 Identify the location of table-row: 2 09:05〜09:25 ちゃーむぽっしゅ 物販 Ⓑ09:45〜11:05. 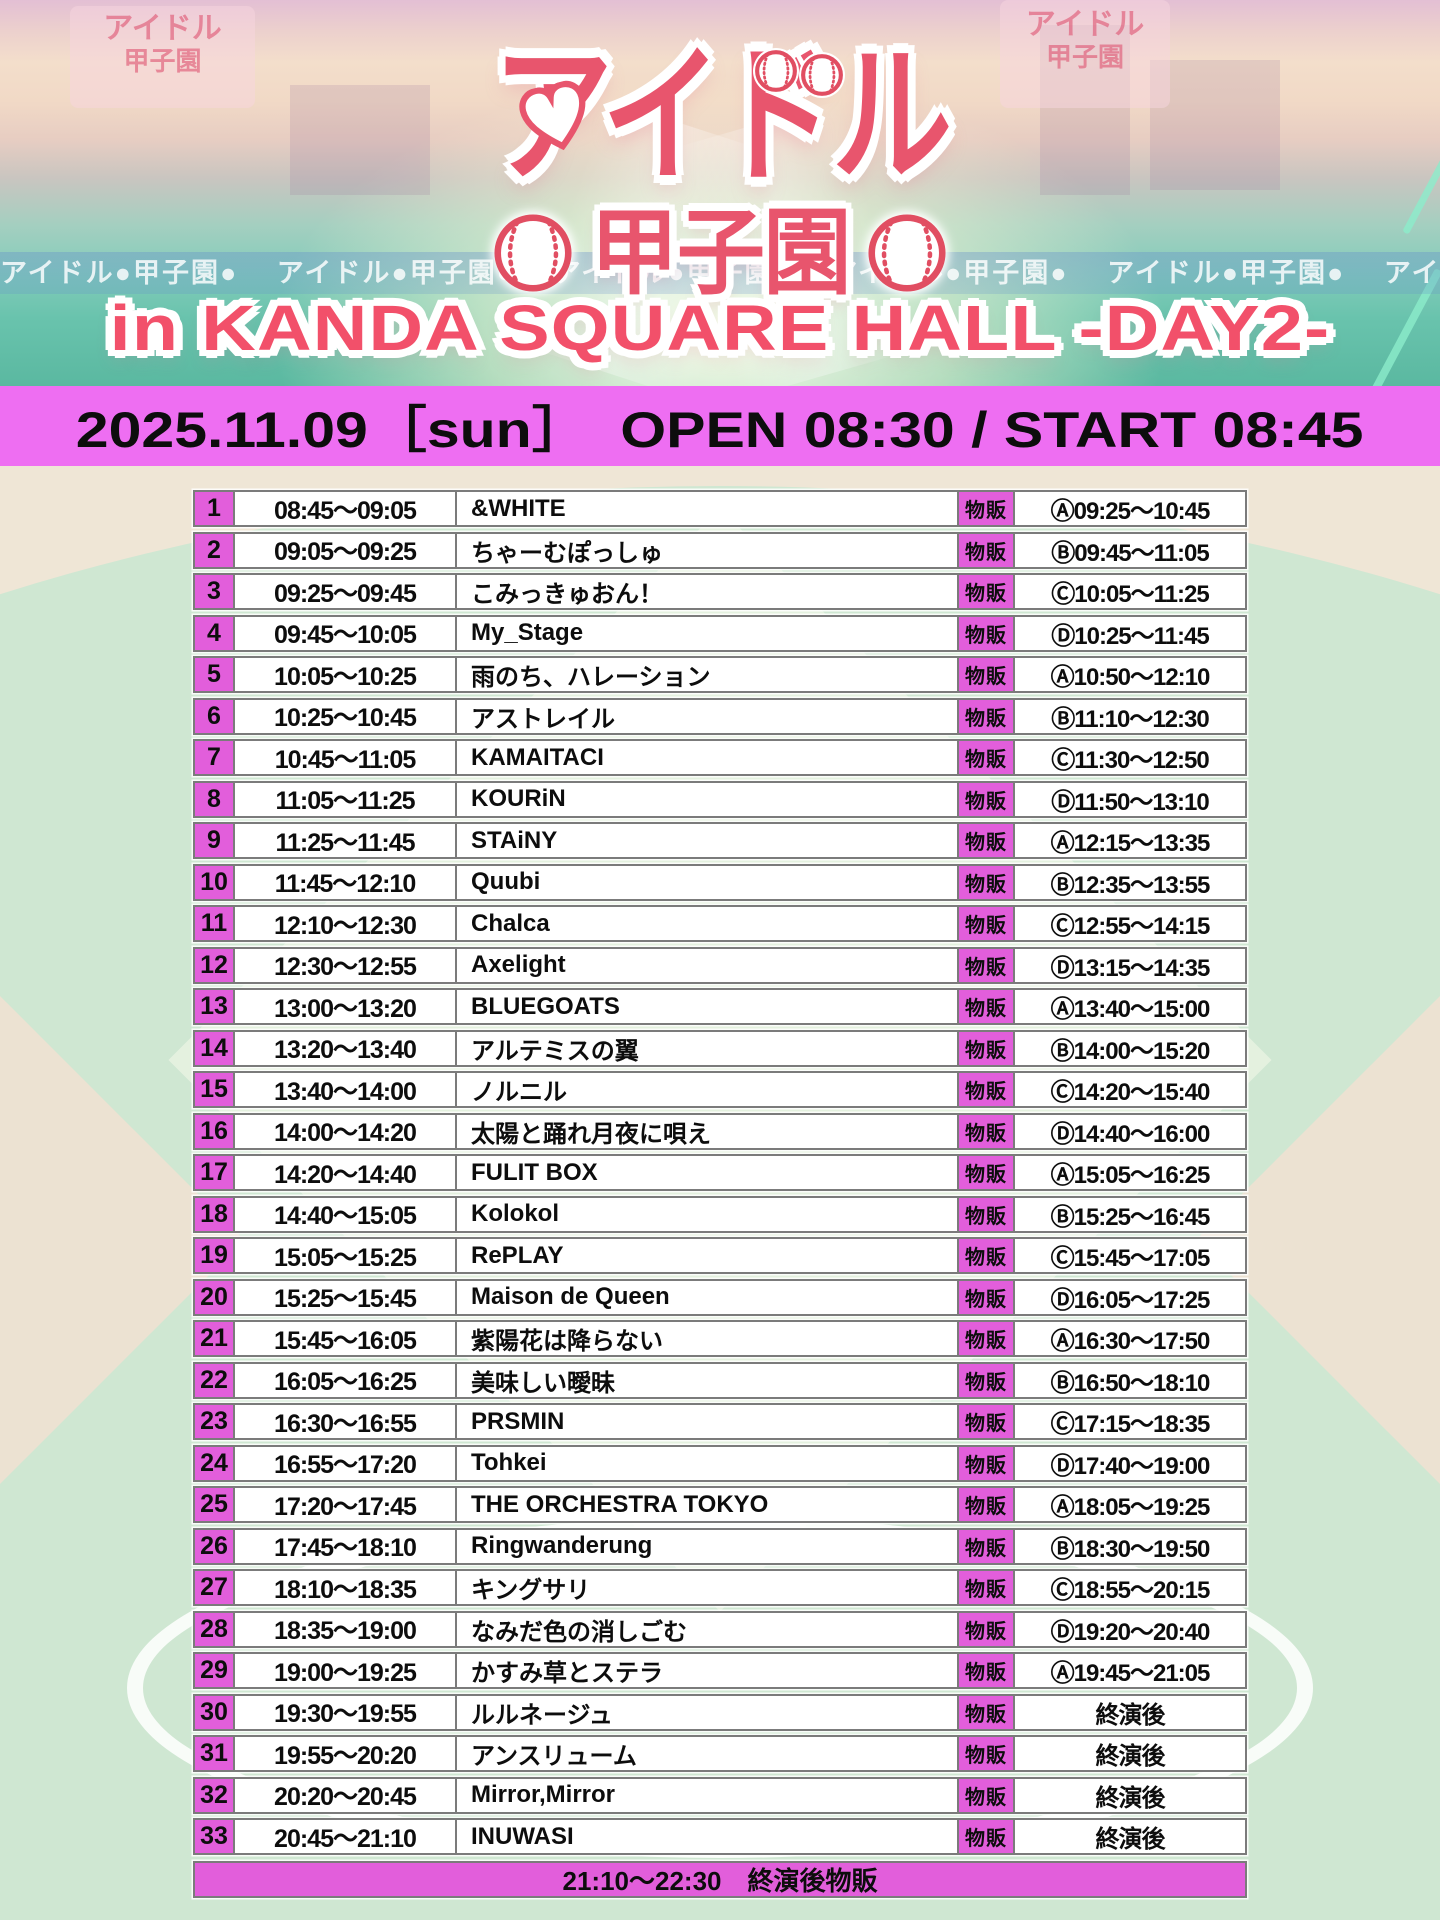
(720, 550).